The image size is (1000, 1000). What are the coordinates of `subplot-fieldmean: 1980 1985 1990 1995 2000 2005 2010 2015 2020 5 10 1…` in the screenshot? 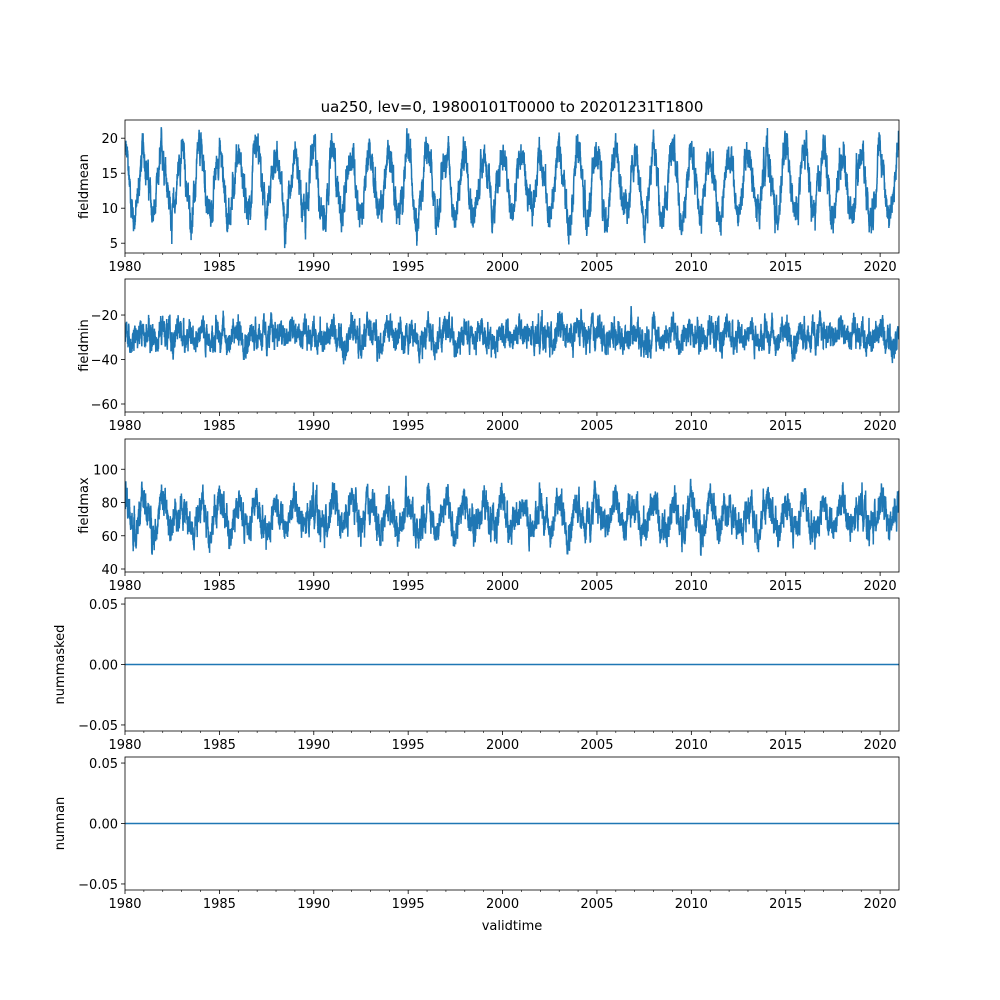 It's located at (488, 197).